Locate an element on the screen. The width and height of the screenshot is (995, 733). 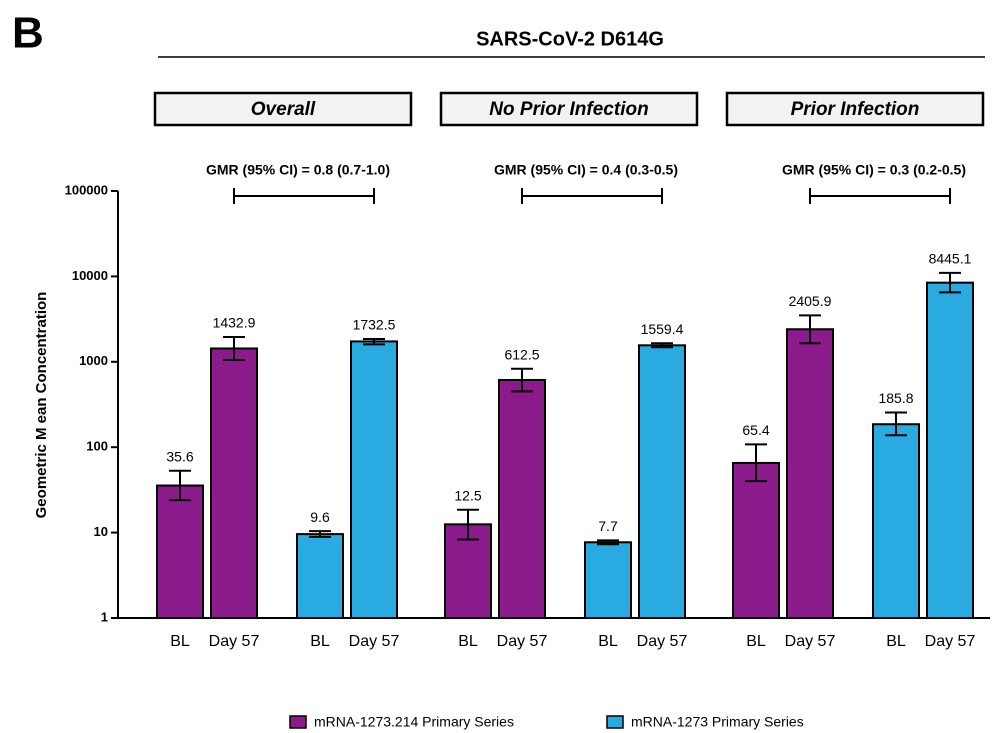
panel-title: Overall is located at coordinates (283, 109).